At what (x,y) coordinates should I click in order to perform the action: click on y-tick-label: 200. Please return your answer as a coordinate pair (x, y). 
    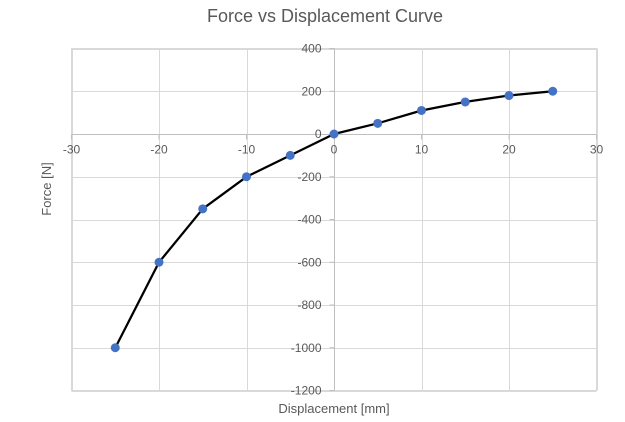
    Looking at the image, I should click on (311, 91).